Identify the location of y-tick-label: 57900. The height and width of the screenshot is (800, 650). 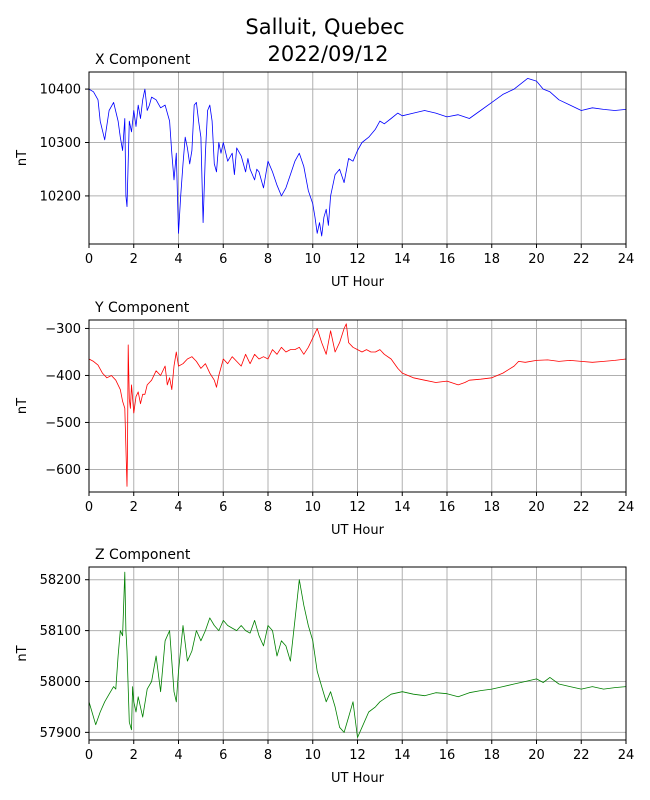
(60, 733).